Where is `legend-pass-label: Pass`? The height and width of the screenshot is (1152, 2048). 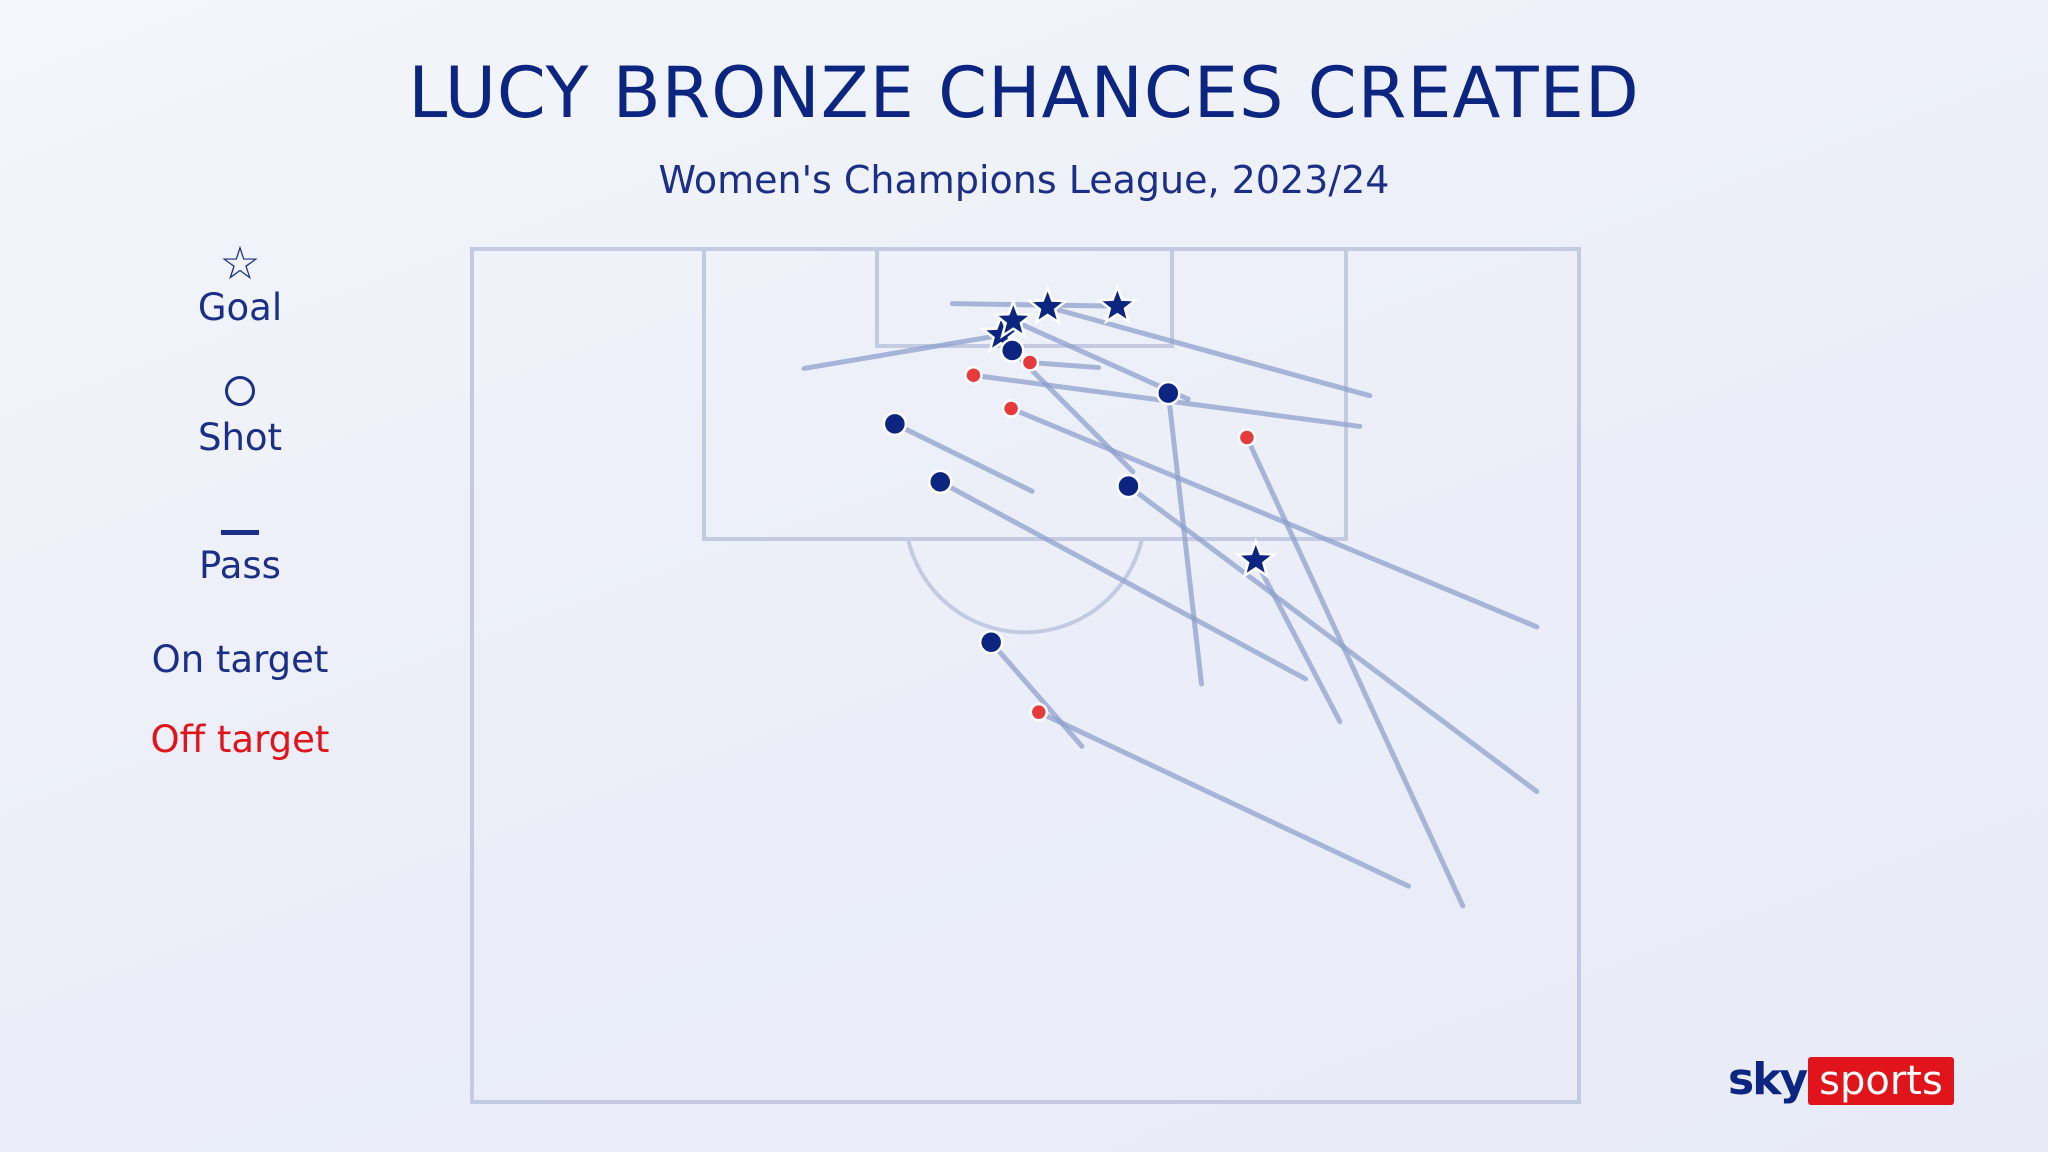
legend-pass-label: Pass is located at coordinates (240, 565).